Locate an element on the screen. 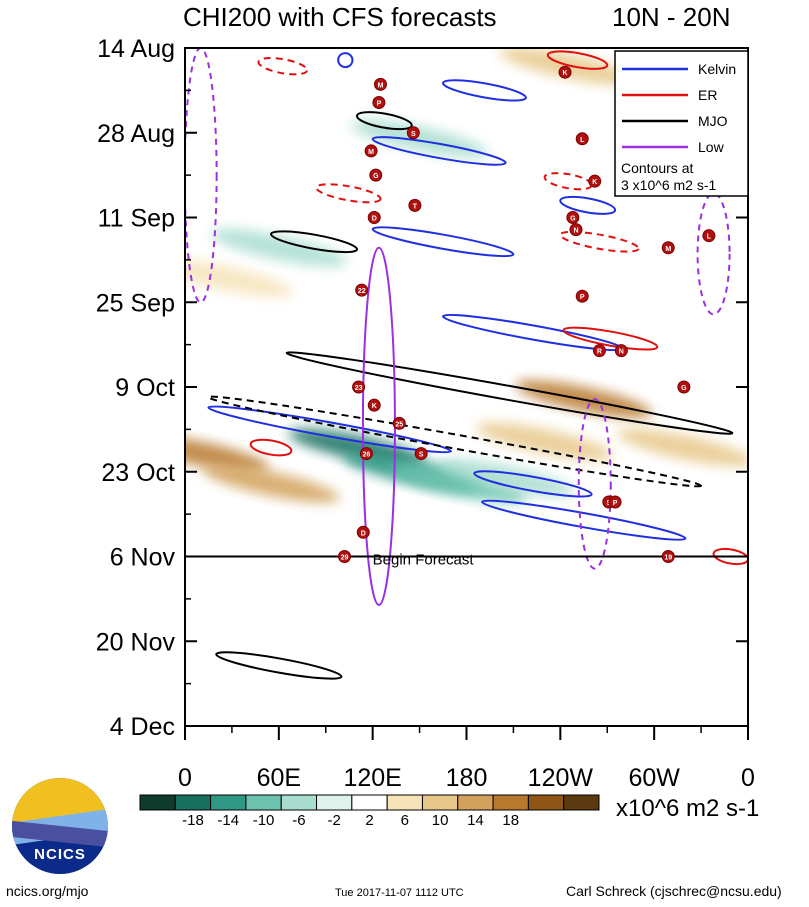  colorbar-tick-label: 10 is located at coordinates (440, 820).